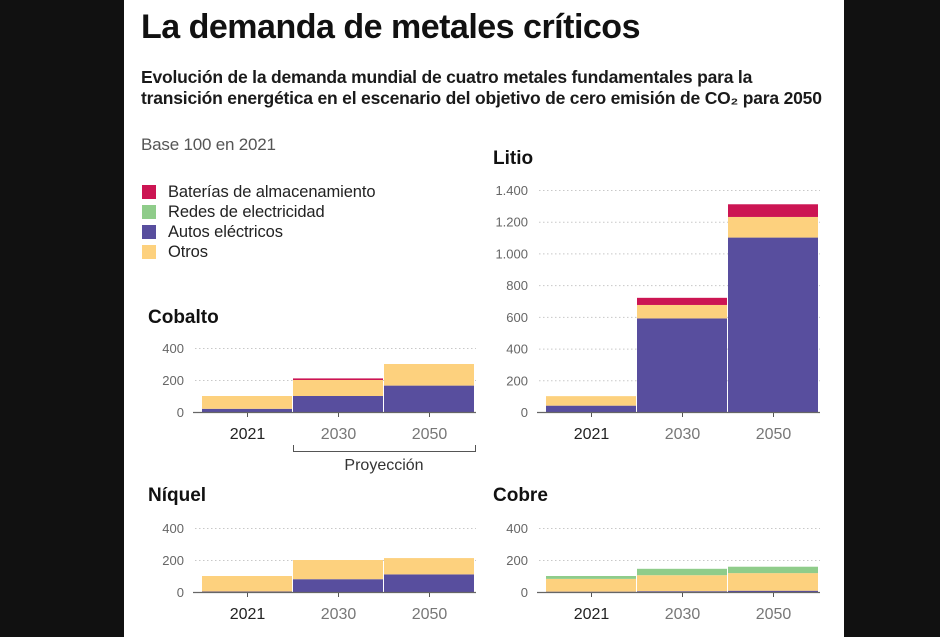  I want to click on chart-cobalto: 0 200 400 2021 2030 2050, so click(319, 392).